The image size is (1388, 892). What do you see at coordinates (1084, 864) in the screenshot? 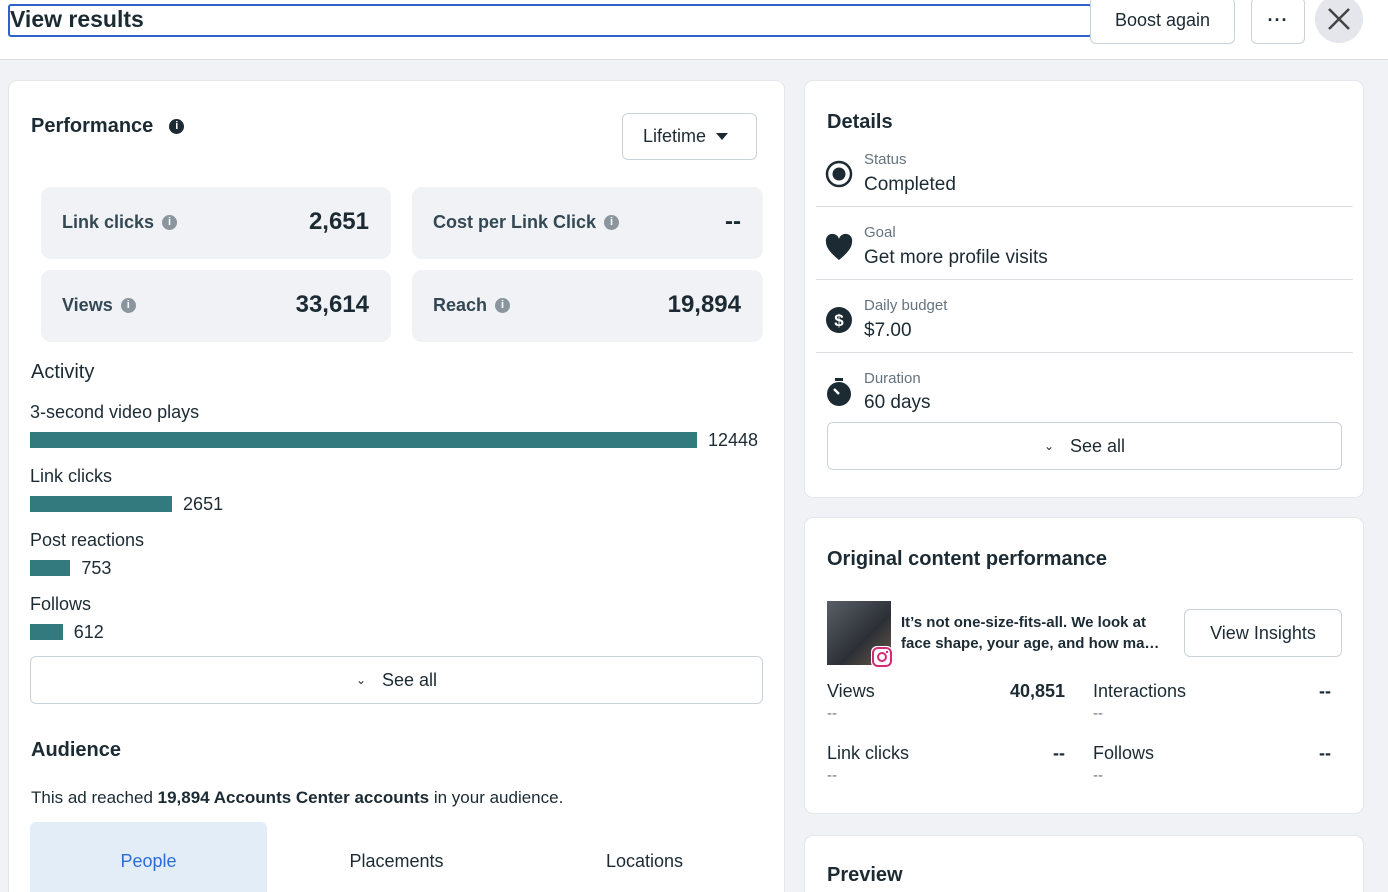
I see `preview-card` at bounding box center [1084, 864].